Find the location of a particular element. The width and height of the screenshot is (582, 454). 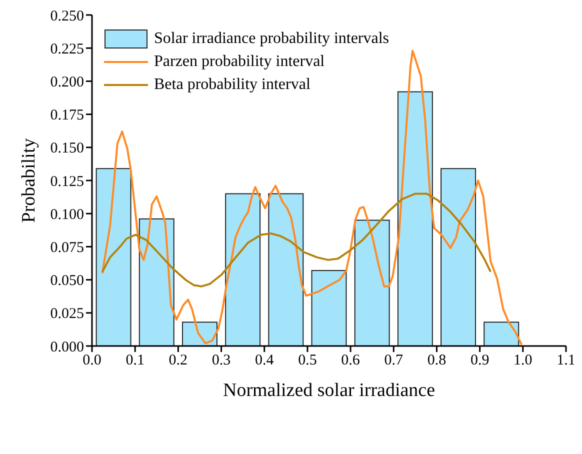

x-tick-label: 0.4 is located at coordinates (264, 360).